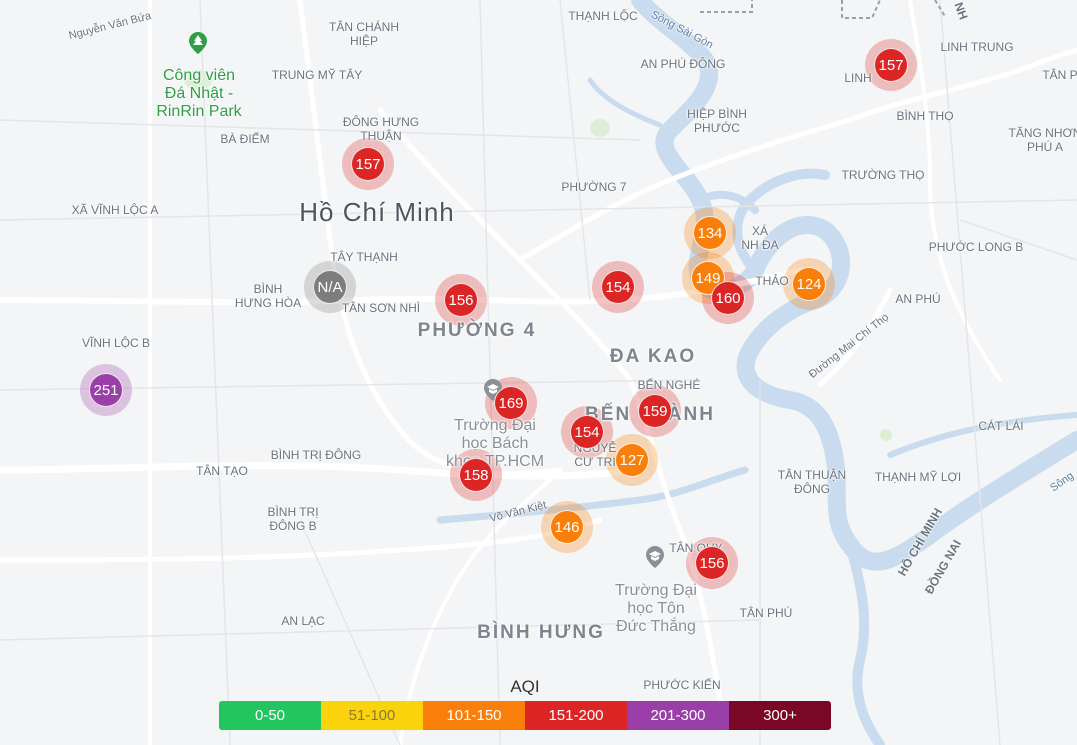 This screenshot has height=745, width=1077. Describe the element at coordinates (222, 471) in the screenshot. I see `area-label-tan-tao: TÂN TẠO` at that location.